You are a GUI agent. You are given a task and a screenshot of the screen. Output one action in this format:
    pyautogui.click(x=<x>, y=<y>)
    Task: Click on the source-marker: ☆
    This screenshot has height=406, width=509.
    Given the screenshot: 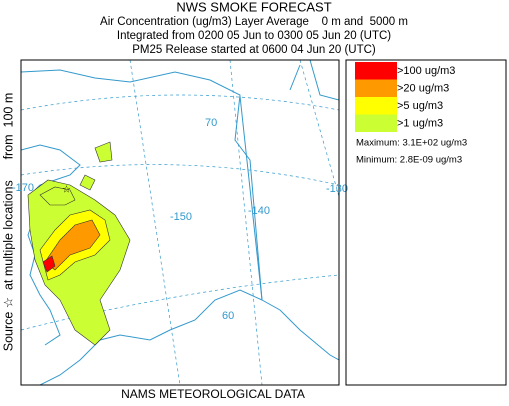 What is the action you would take?
    pyautogui.click(x=66, y=190)
    